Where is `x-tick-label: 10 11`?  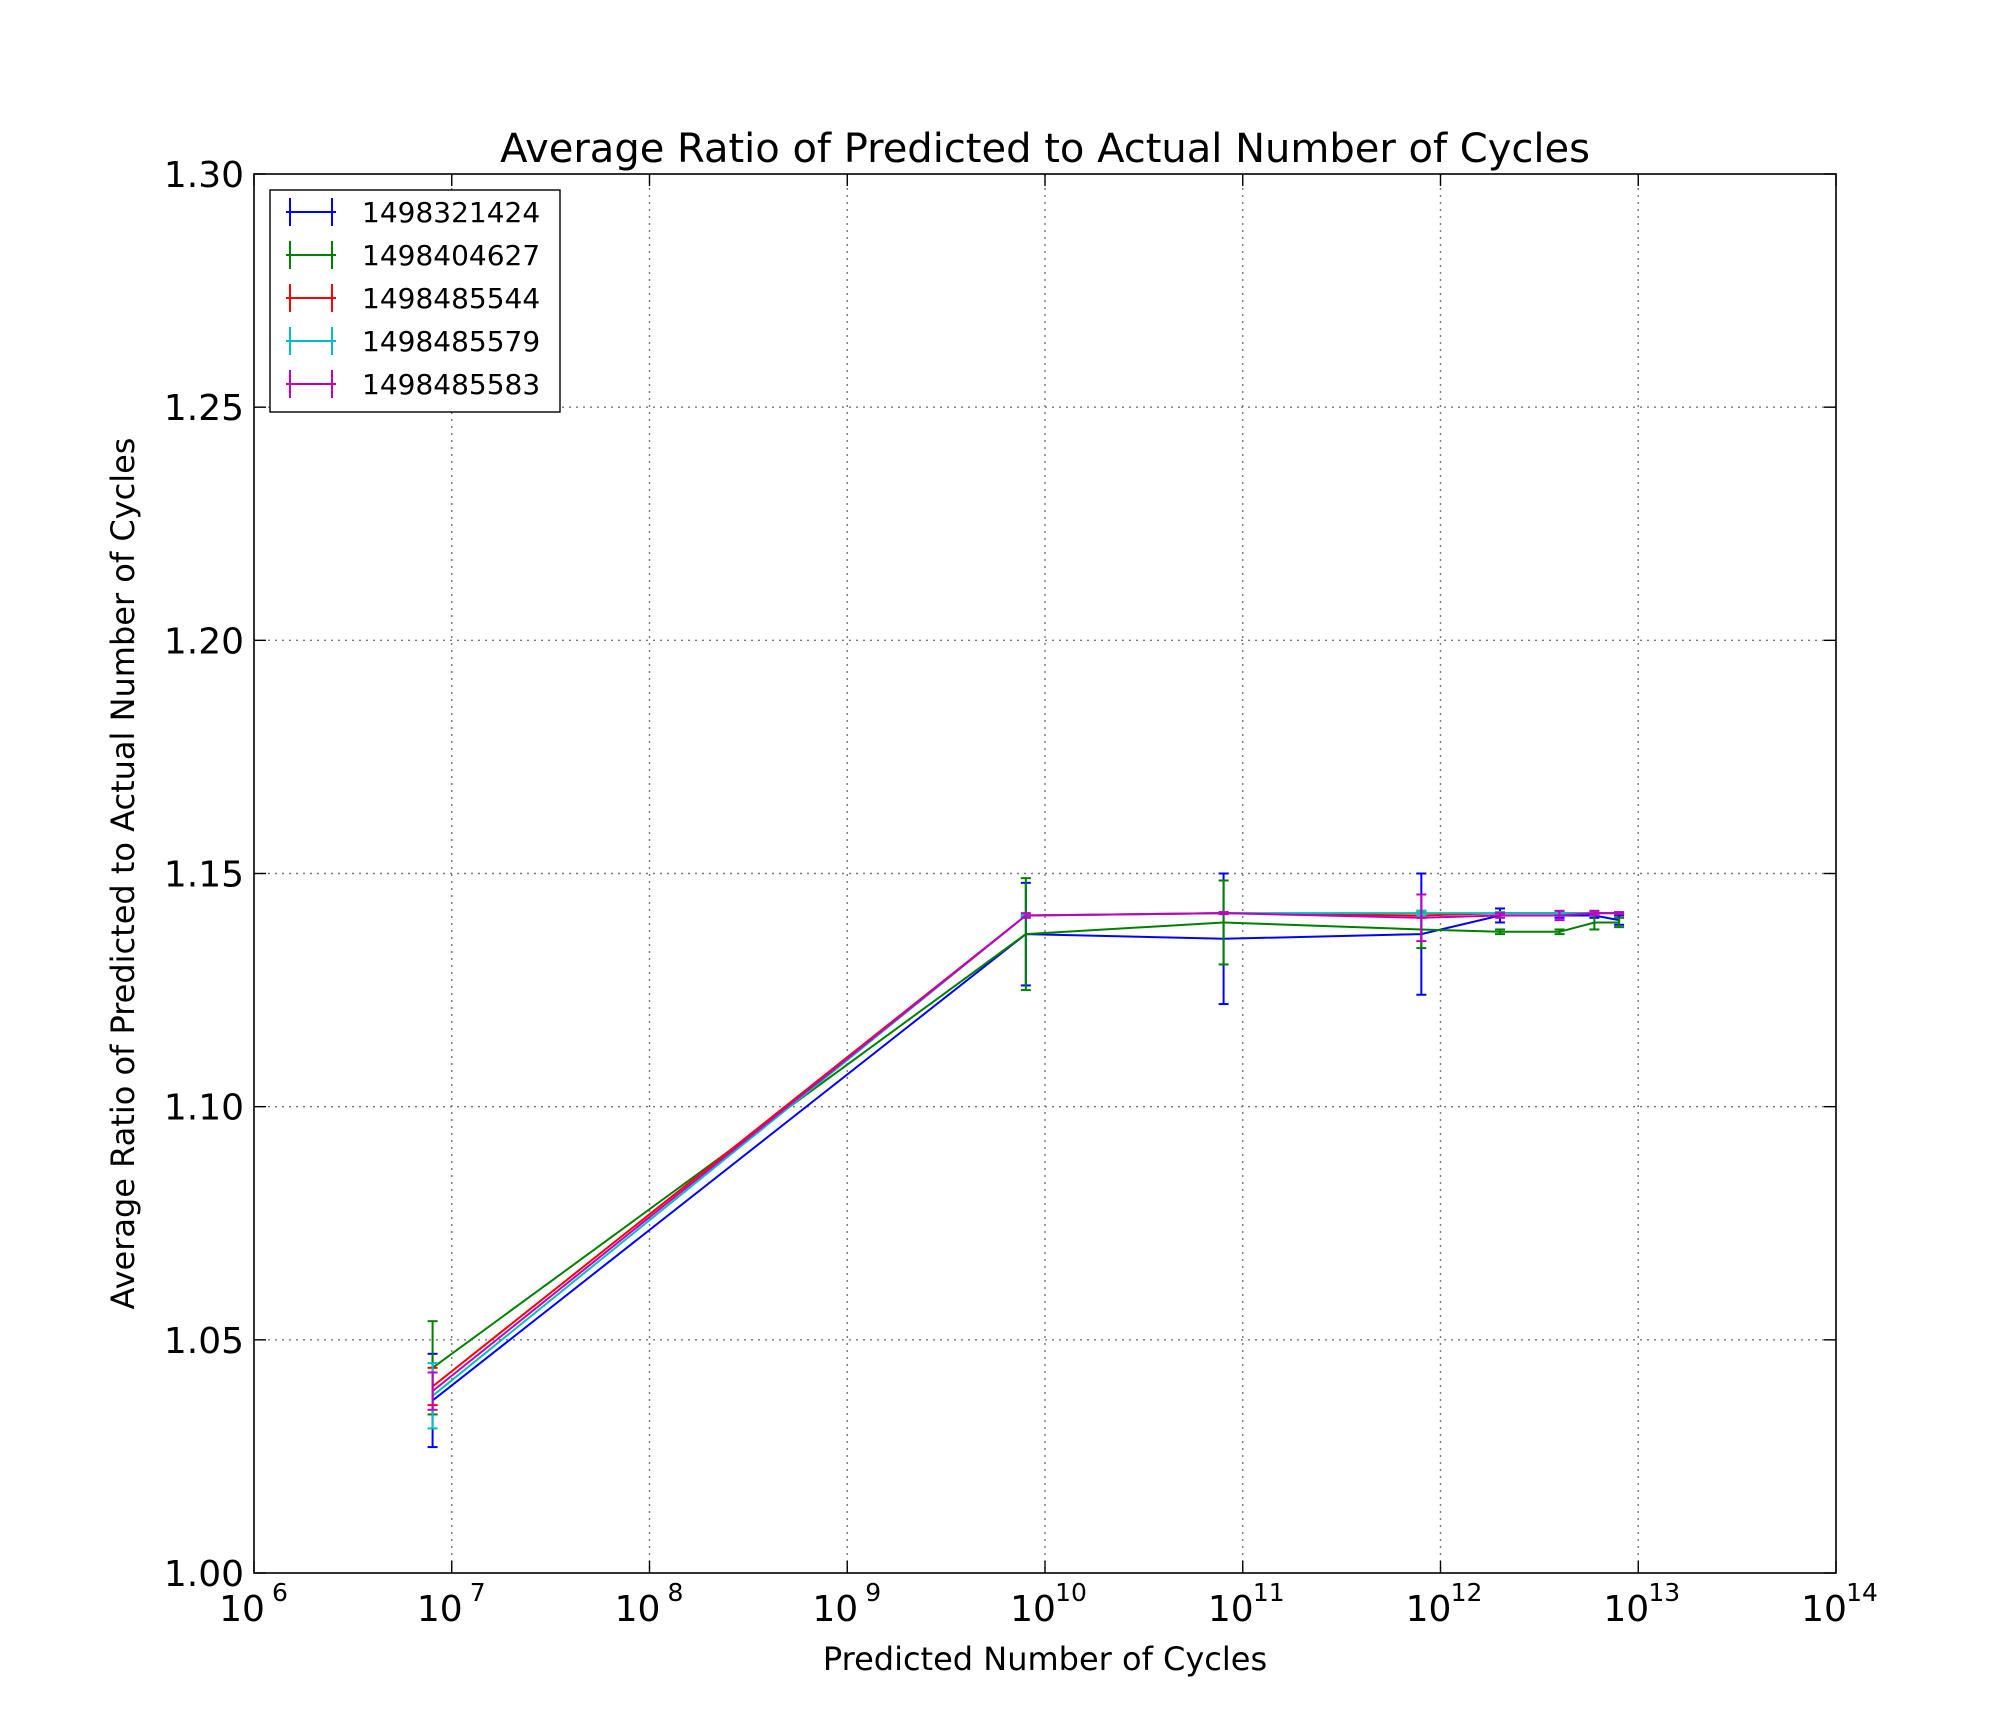 x-tick-label: 10 11 is located at coordinates (1246, 1604).